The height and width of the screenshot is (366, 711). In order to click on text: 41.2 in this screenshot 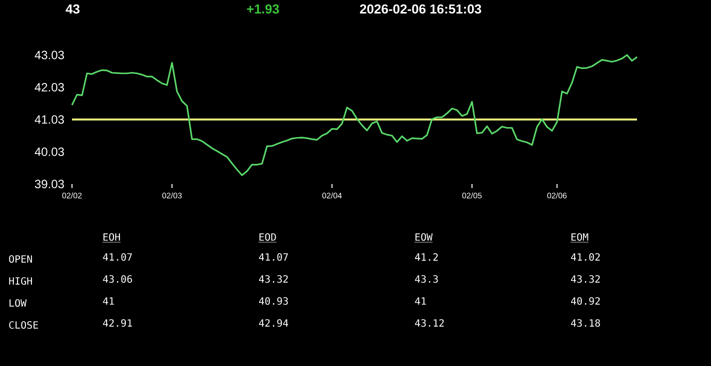, I will do `click(426, 257)`.